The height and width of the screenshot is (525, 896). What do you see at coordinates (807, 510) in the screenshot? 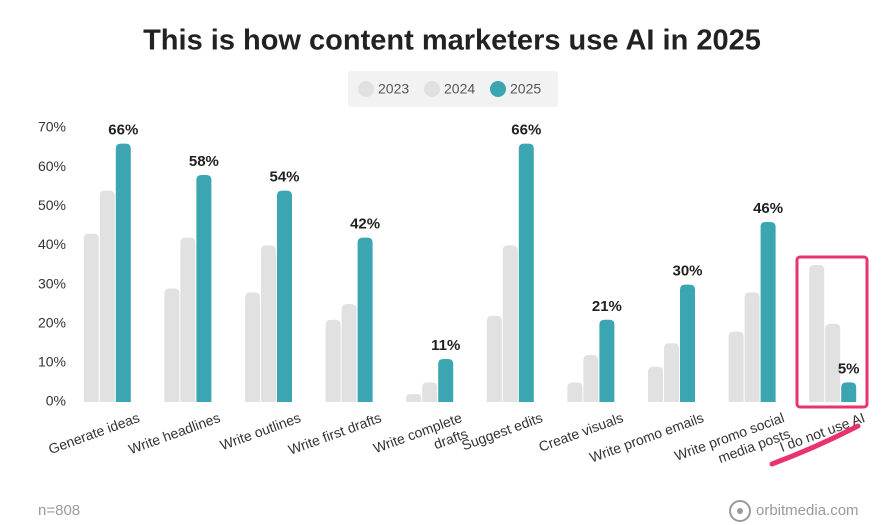
I see `source: orbitmedia.com` at bounding box center [807, 510].